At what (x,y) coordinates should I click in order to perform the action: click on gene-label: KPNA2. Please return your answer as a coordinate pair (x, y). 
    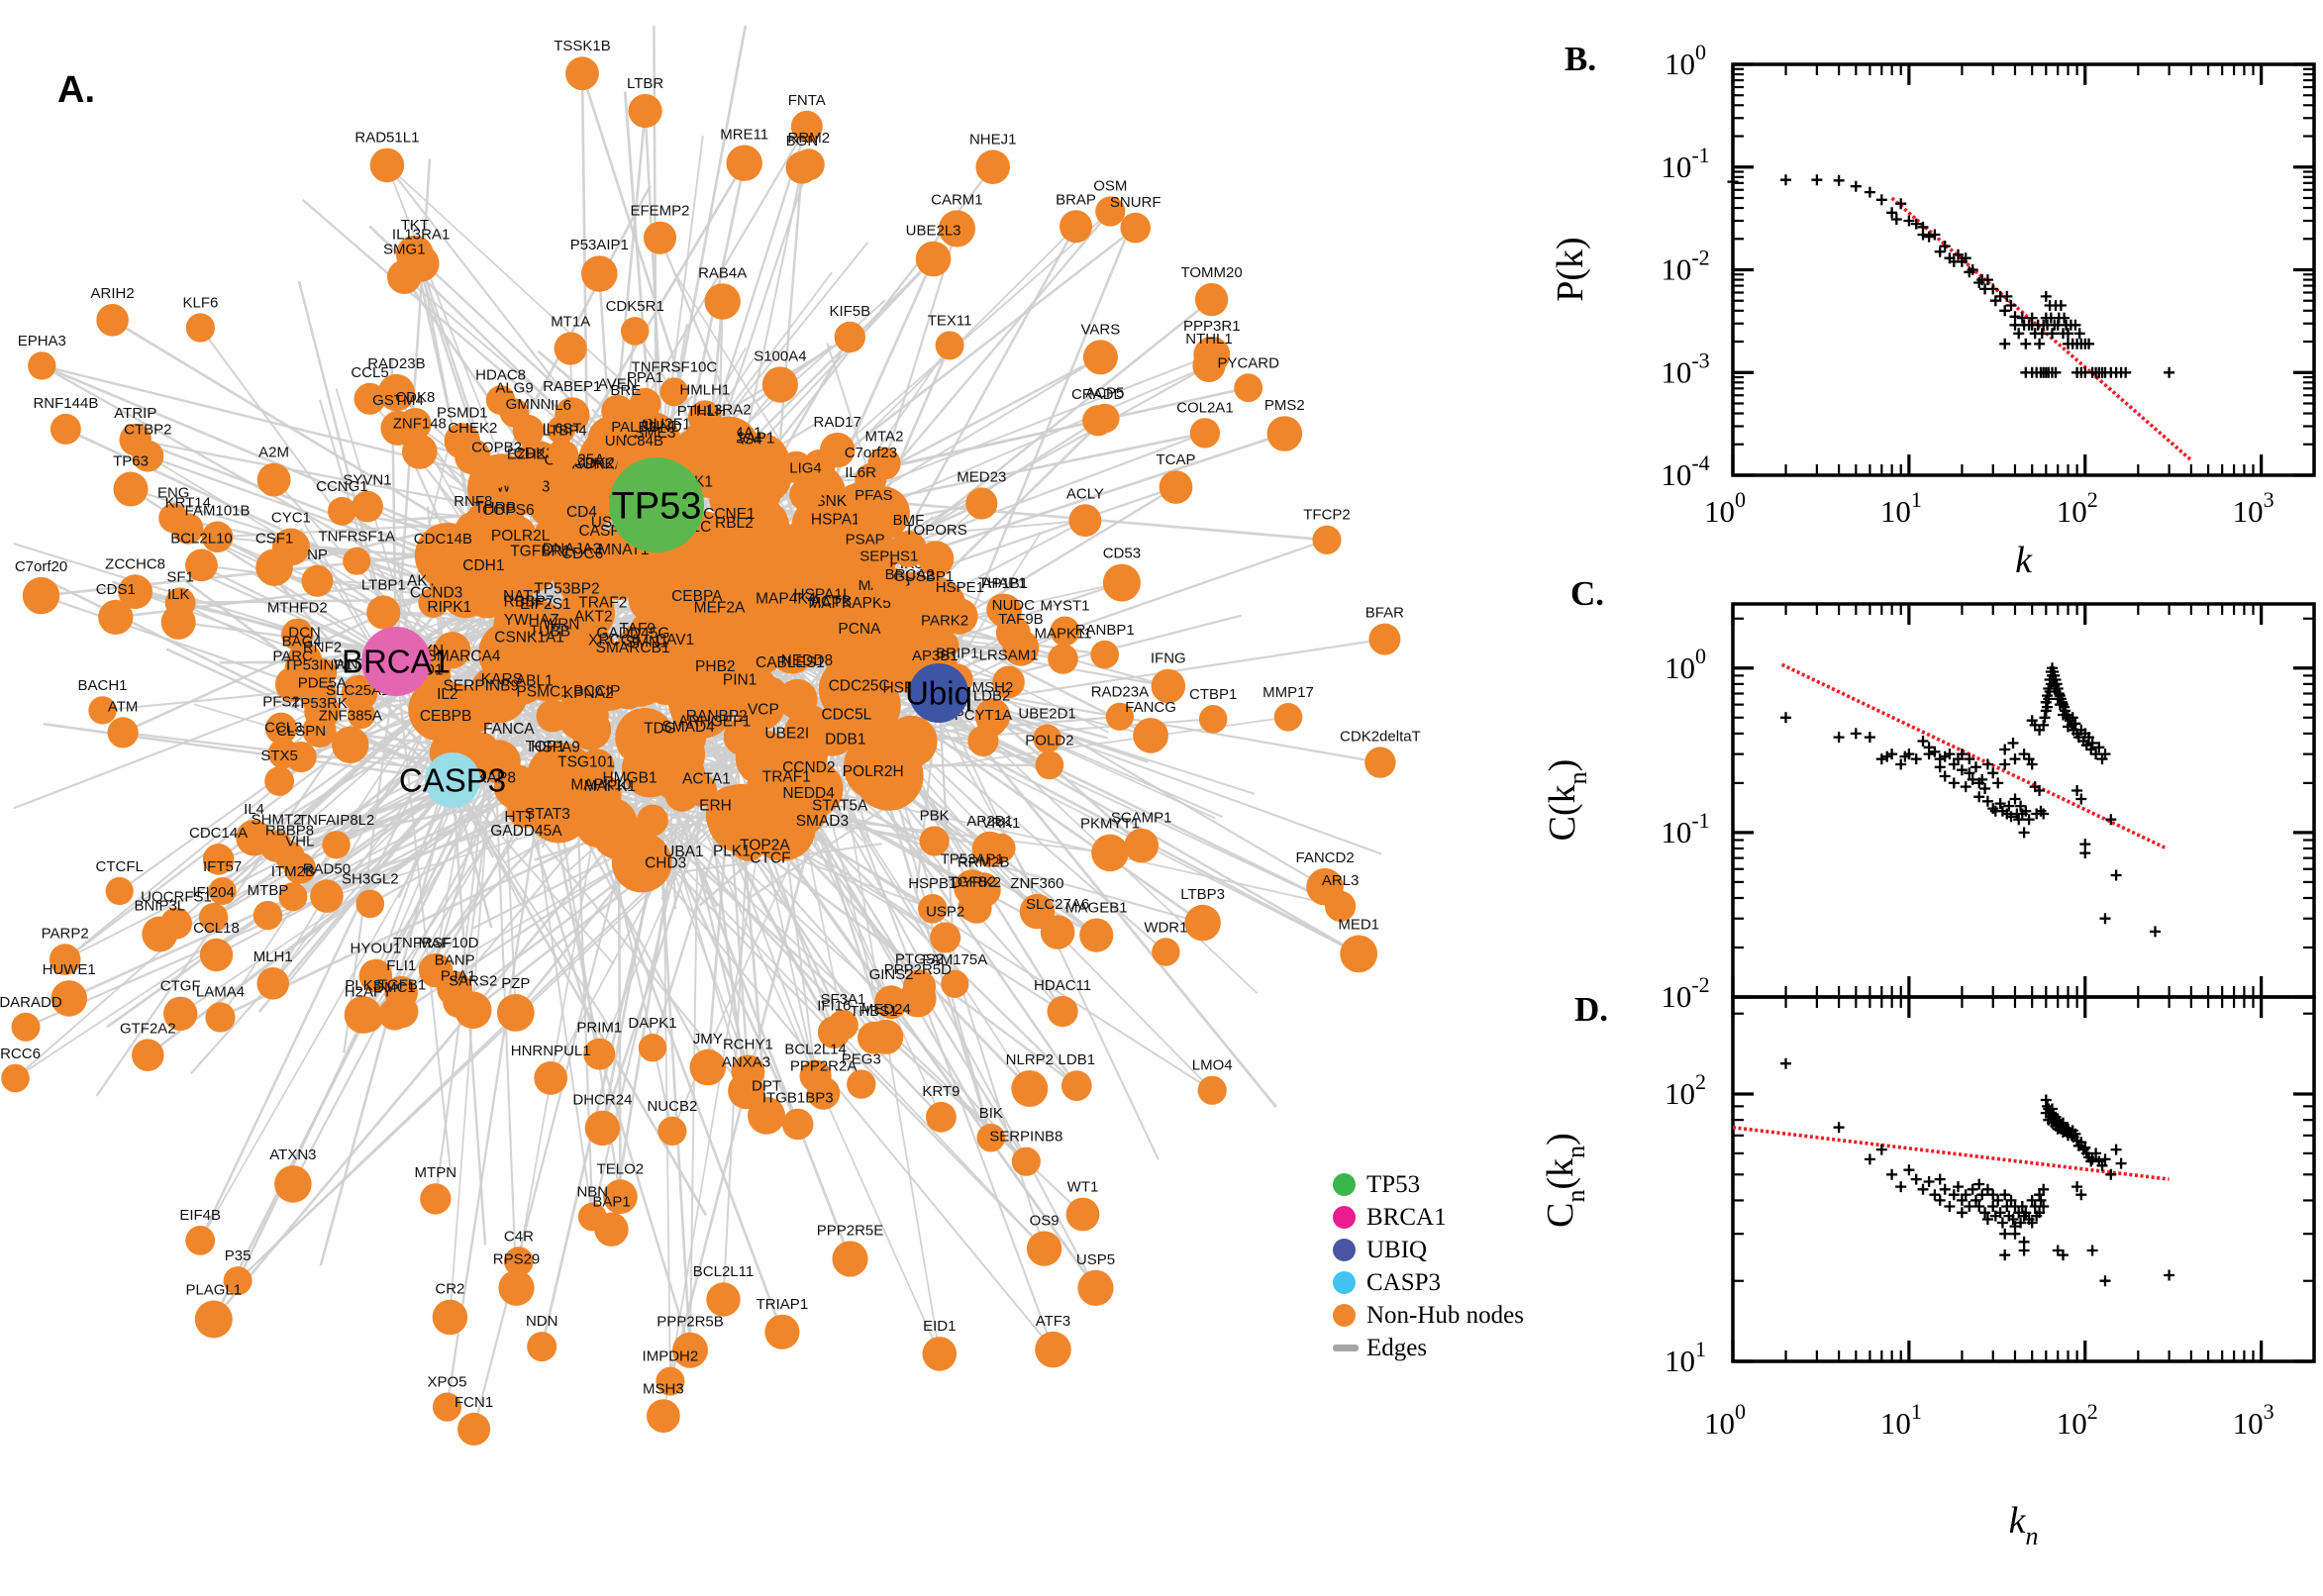
    Looking at the image, I should click on (588, 693).